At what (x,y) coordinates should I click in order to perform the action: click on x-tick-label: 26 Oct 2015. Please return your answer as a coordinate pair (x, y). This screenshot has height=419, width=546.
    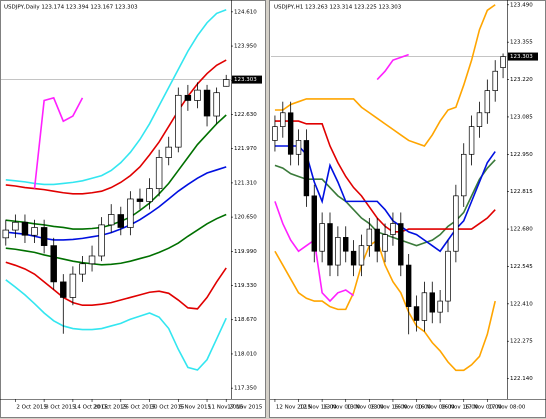
    Looking at the image, I should click on (139, 408).